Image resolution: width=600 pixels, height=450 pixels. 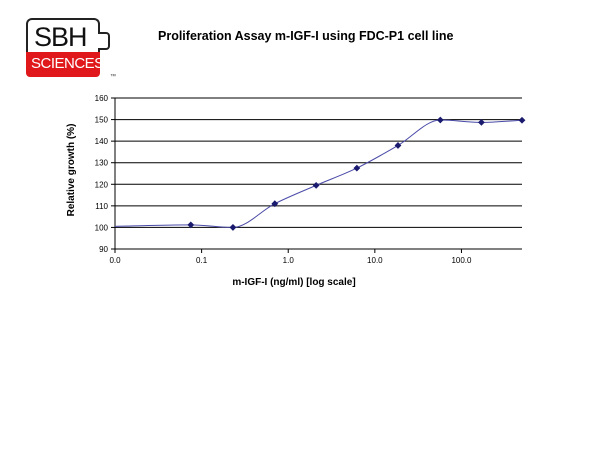 I want to click on y-tick-label: 160, so click(x=102, y=98).